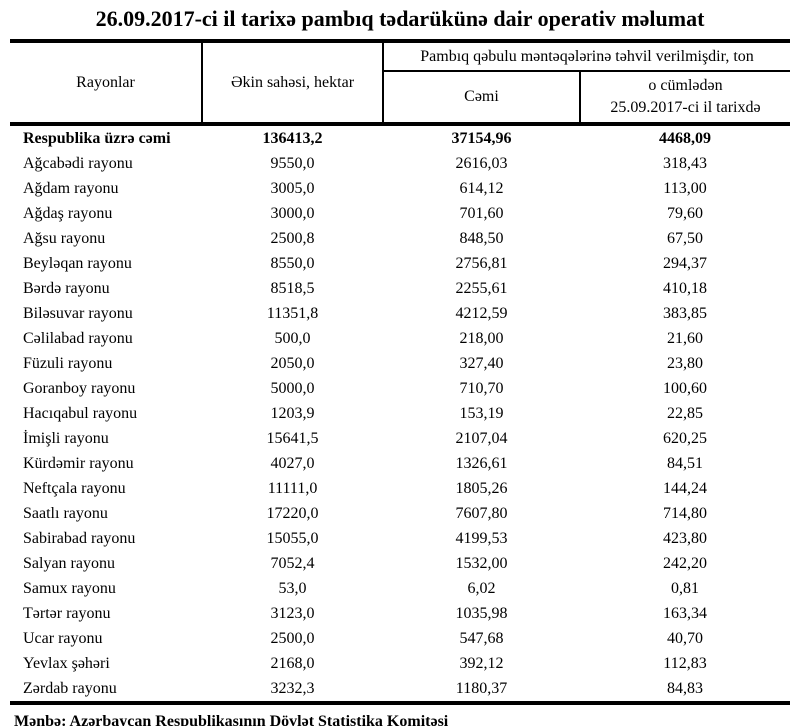  Describe the element at coordinates (481, 313) in the screenshot. I see `total-cell: 4212,59` at that location.